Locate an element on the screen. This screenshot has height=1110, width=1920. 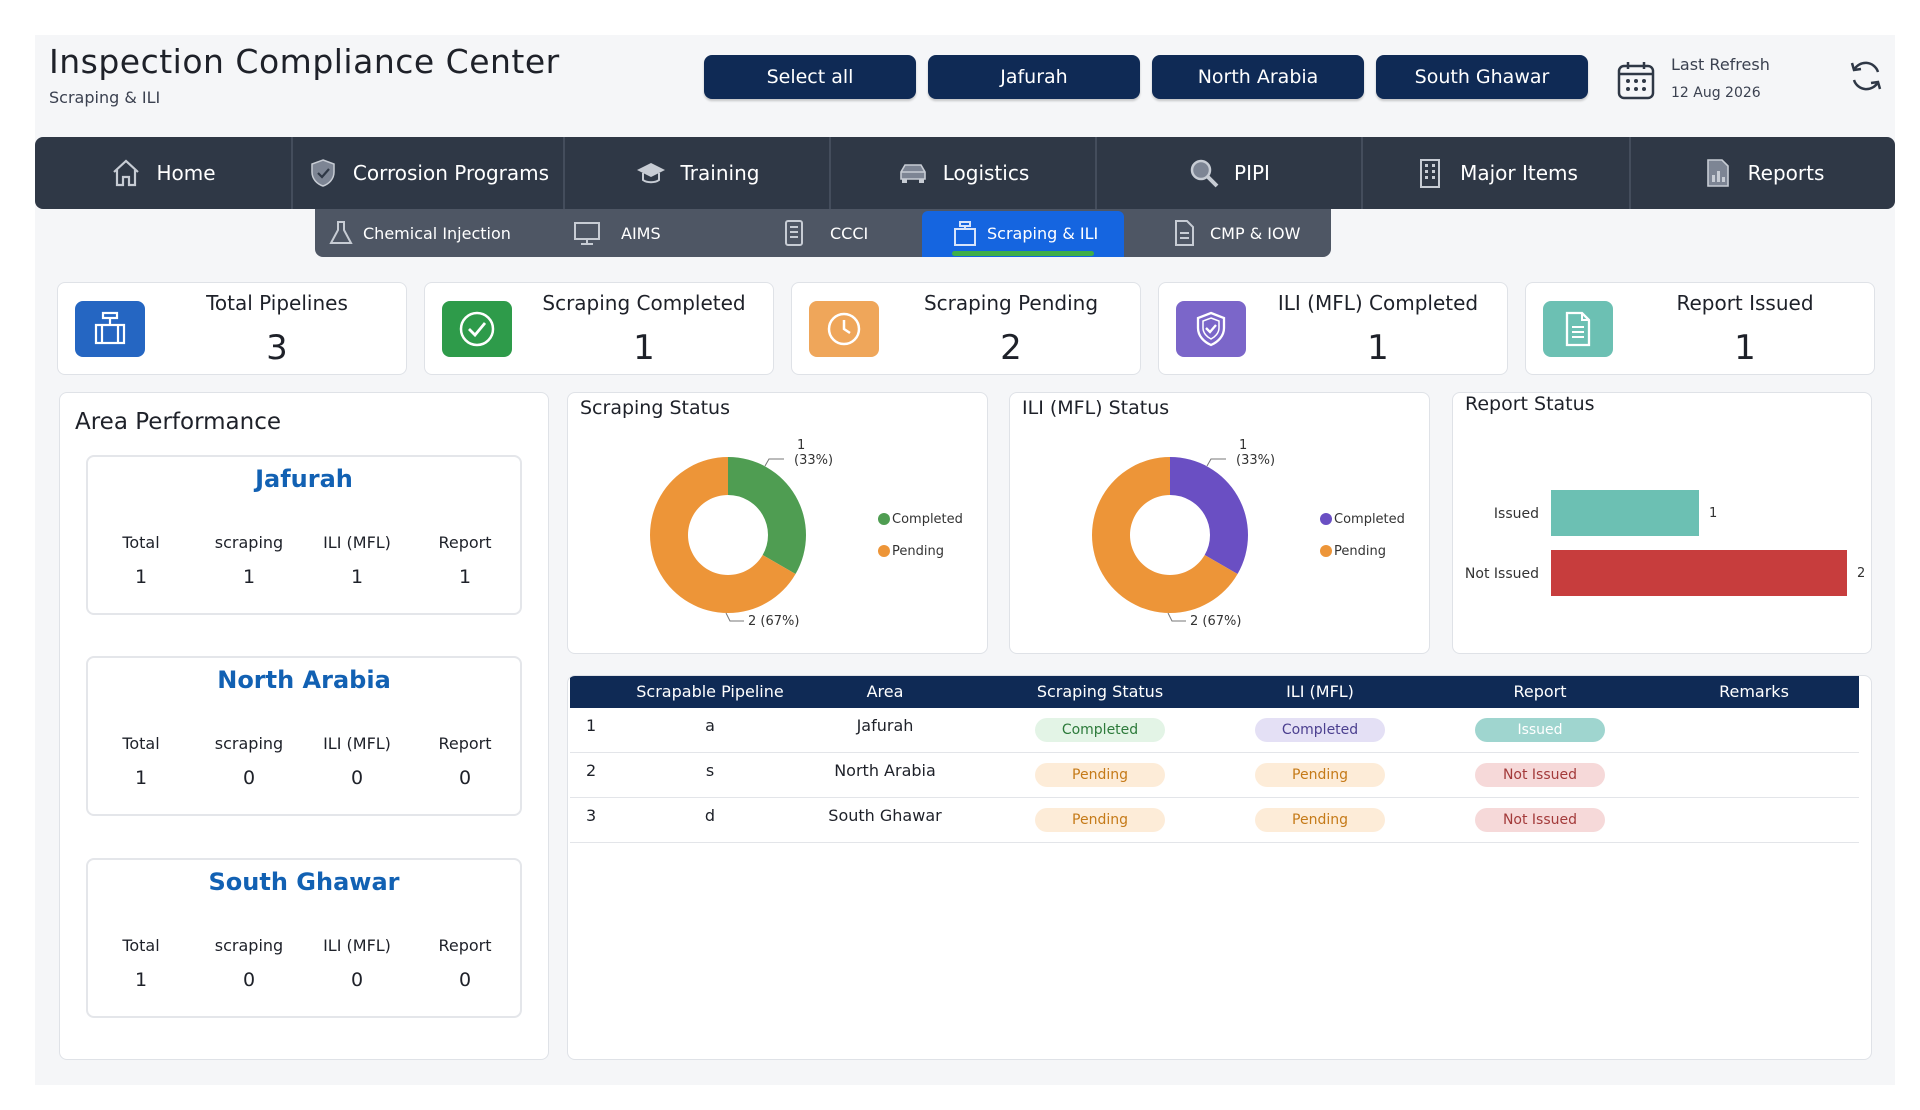
pipeline-icon is located at coordinates (965, 233).